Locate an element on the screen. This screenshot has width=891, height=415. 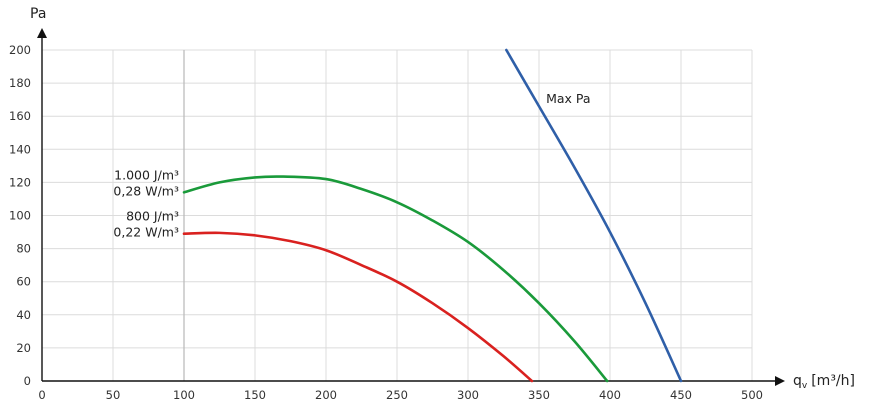
y-tick-label: 140 is located at coordinates (20, 149).